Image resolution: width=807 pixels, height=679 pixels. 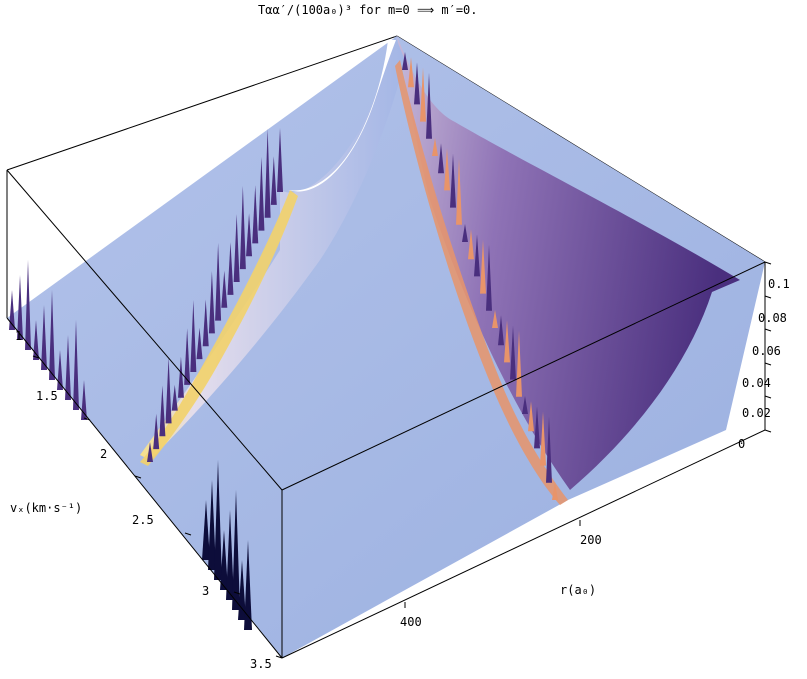 What do you see at coordinates (219, 328) in the screenshot?
I see `left-wall-yellow-edge` at bounding box center [219, 328].